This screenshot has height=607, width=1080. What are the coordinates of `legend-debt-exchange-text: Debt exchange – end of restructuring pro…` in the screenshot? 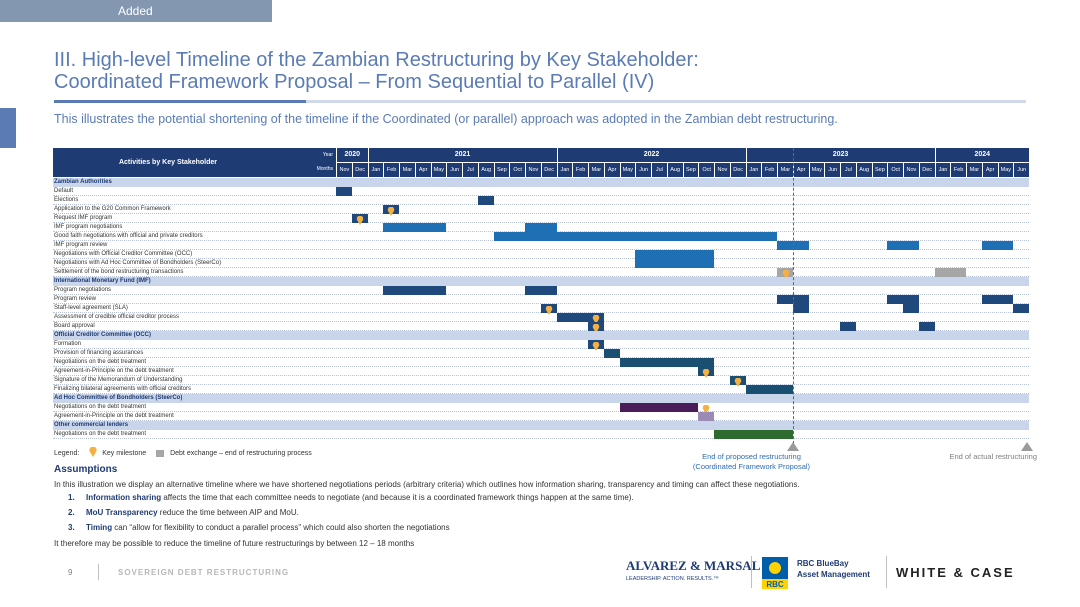 It's located at (241, 453).